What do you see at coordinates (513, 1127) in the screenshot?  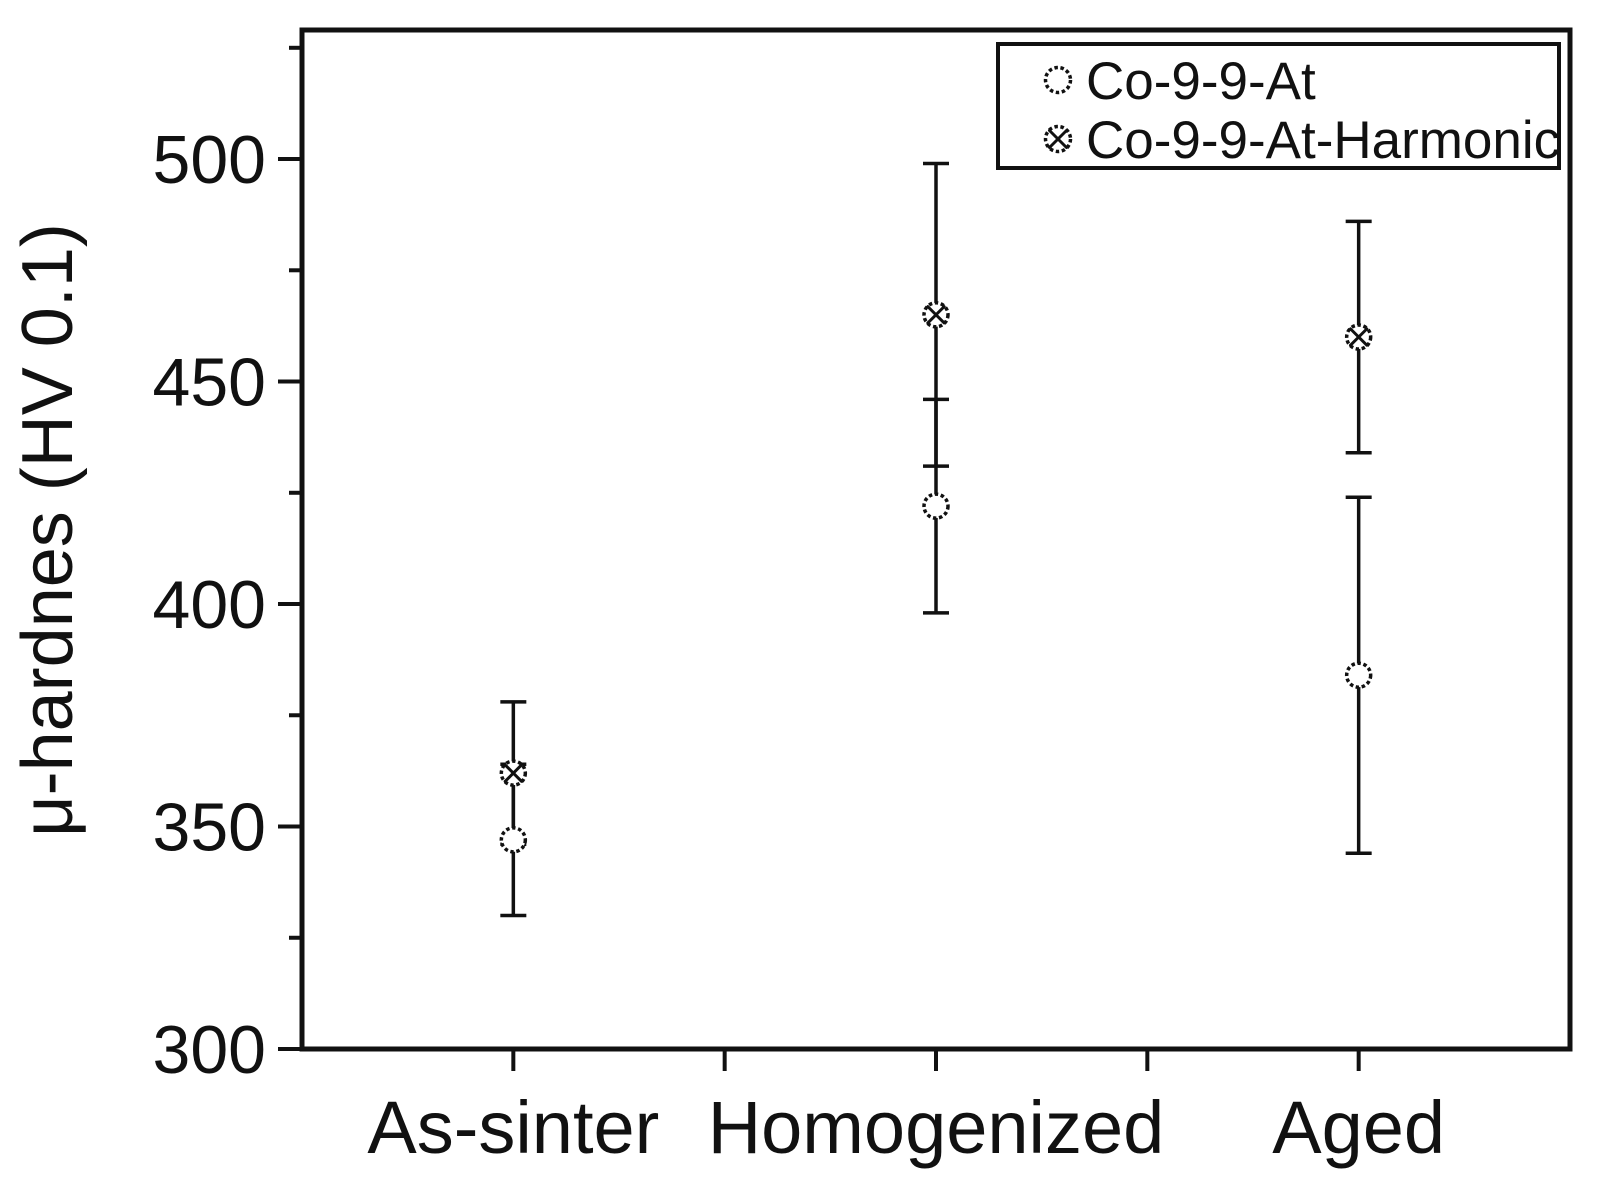 I see `x-axis-category-label: As-sinter` at bounding box center [513, 1127].